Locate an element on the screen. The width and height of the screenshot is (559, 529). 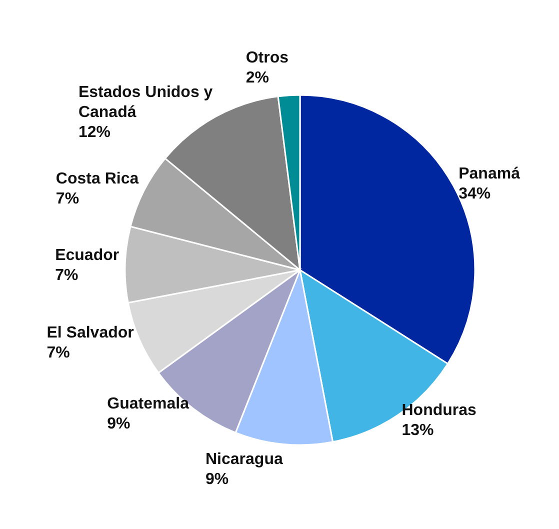
slice-label: Estados Unidos y Canadá is located at coordinates (145, 102).